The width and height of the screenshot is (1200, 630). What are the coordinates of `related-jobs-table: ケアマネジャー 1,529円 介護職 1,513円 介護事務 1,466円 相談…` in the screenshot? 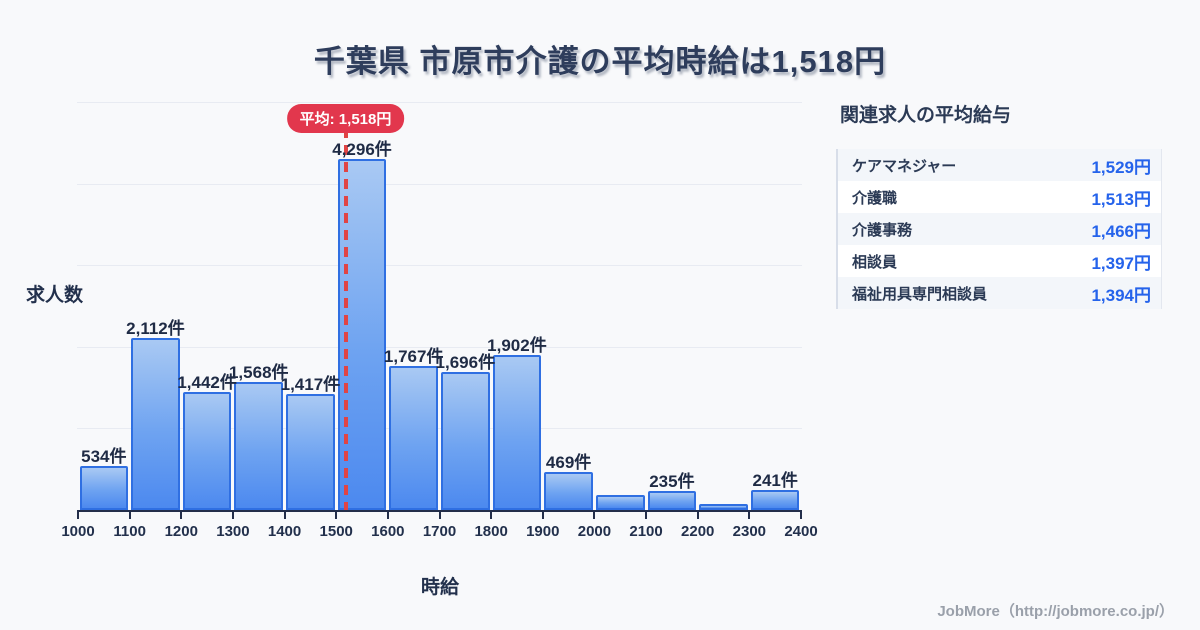 It's located at (999, 229).